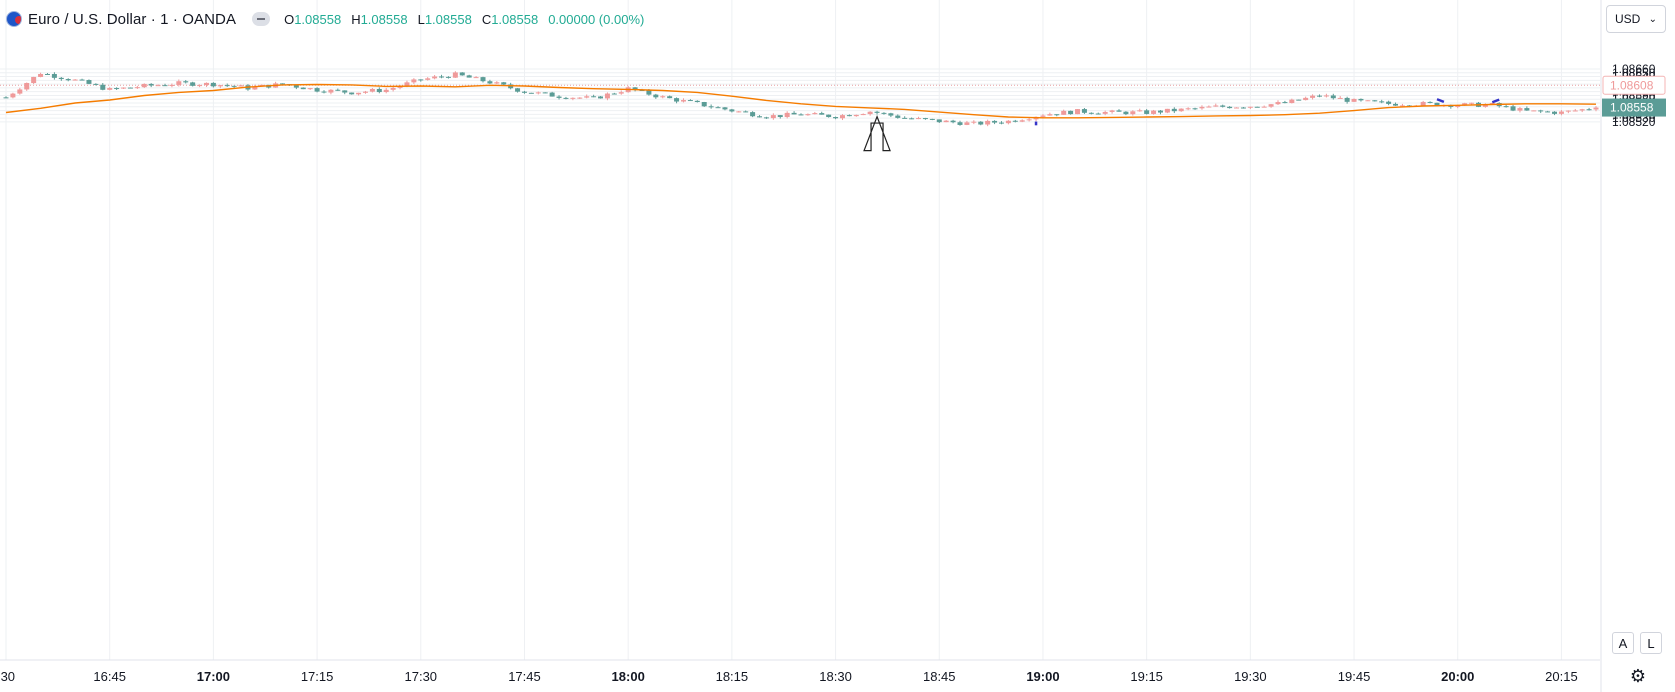 Image resolution: width=1675 pixels, height=692 pixels. What do you see at coordinates (261, 19) in the screenshot?
I see `collapse-toggle-icon` at bounding box center [261, 19].